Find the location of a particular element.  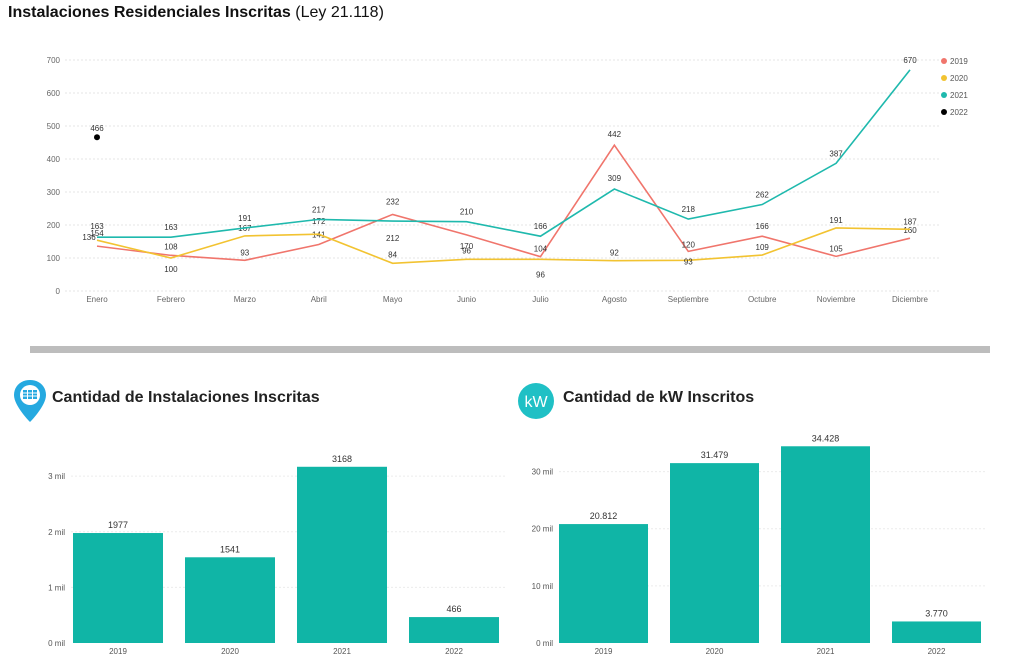

legend-marker-2020 is located at coordinates (944, 78).